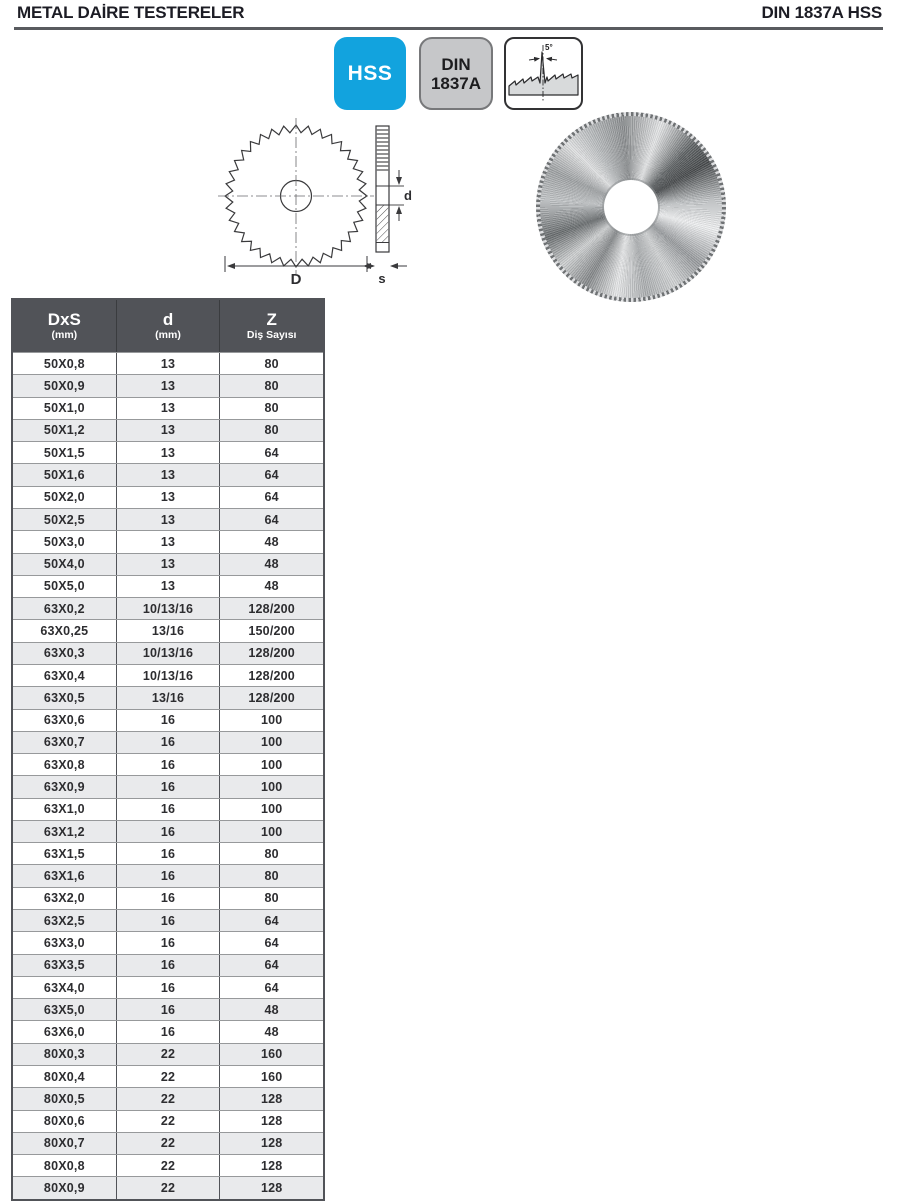  Describe the element at coordinates (370, 73) in the screenshot. I see `hss-badge: HSS` at that location.